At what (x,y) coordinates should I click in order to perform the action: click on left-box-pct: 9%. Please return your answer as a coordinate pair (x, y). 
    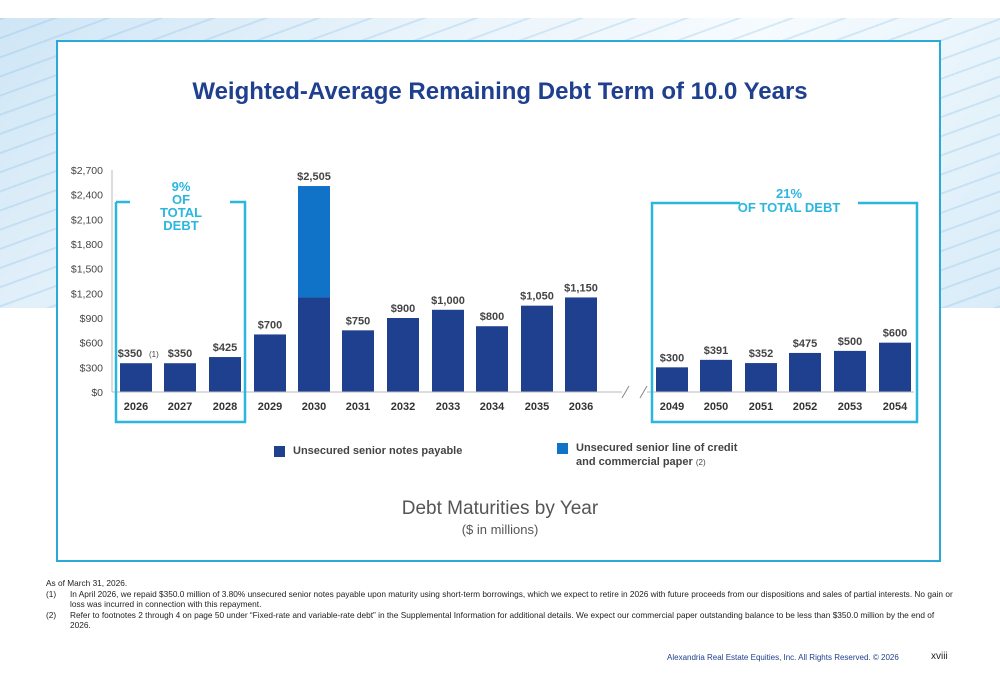
    Looking at the image, I should click on (181, 186).